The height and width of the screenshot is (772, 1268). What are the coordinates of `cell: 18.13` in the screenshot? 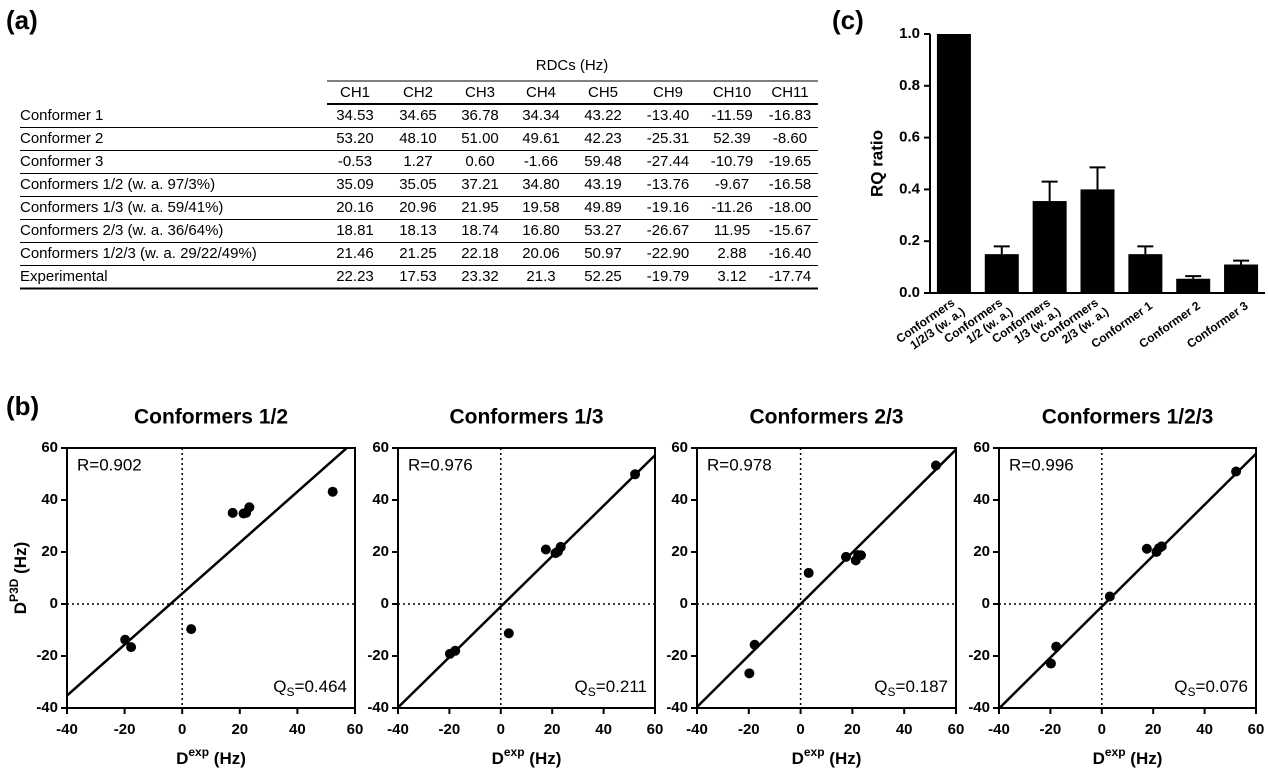 It's located at (418, 230).